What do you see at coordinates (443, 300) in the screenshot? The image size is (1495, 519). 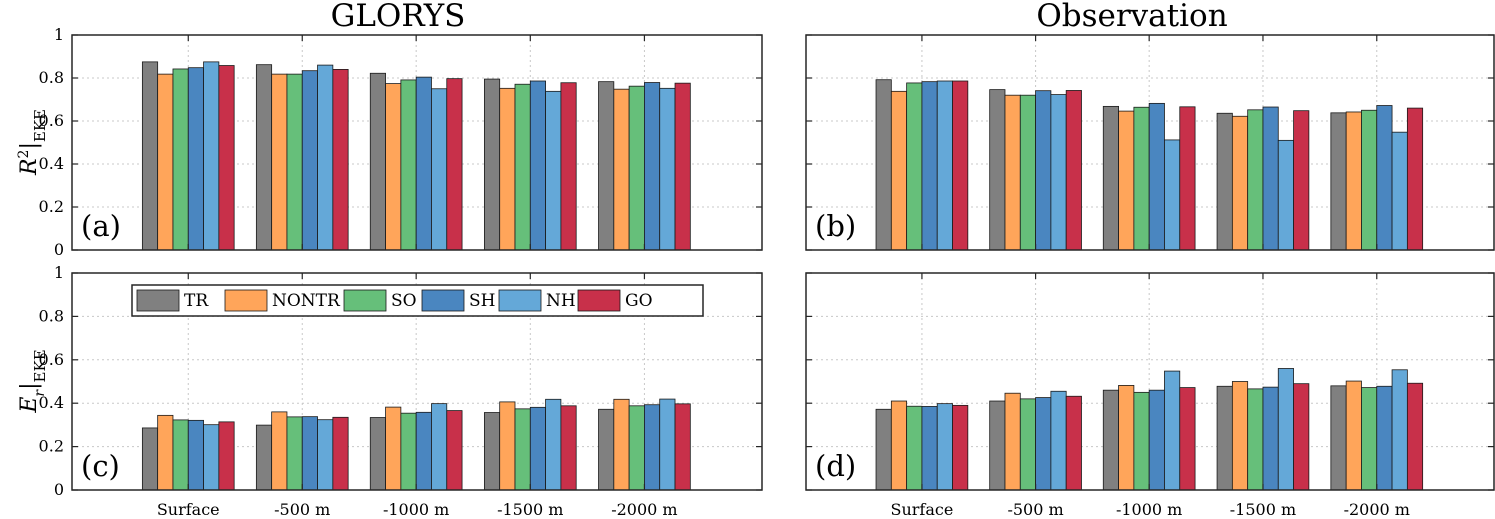 I see `legend-swatch-sh` at bounding box center [443, 300].